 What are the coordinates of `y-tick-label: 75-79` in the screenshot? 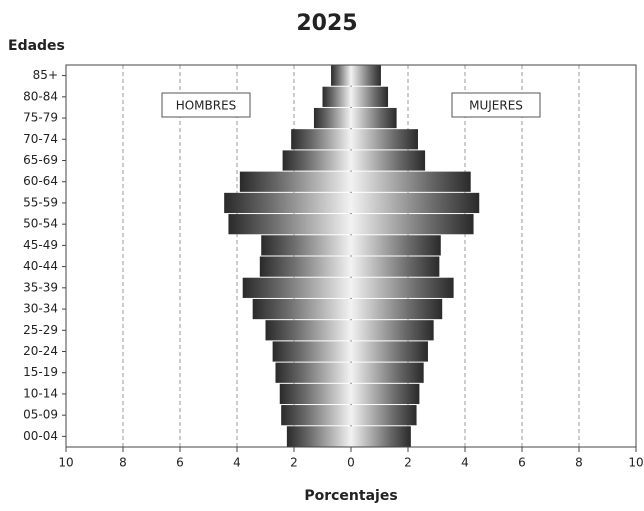 It's located at (40, 118).